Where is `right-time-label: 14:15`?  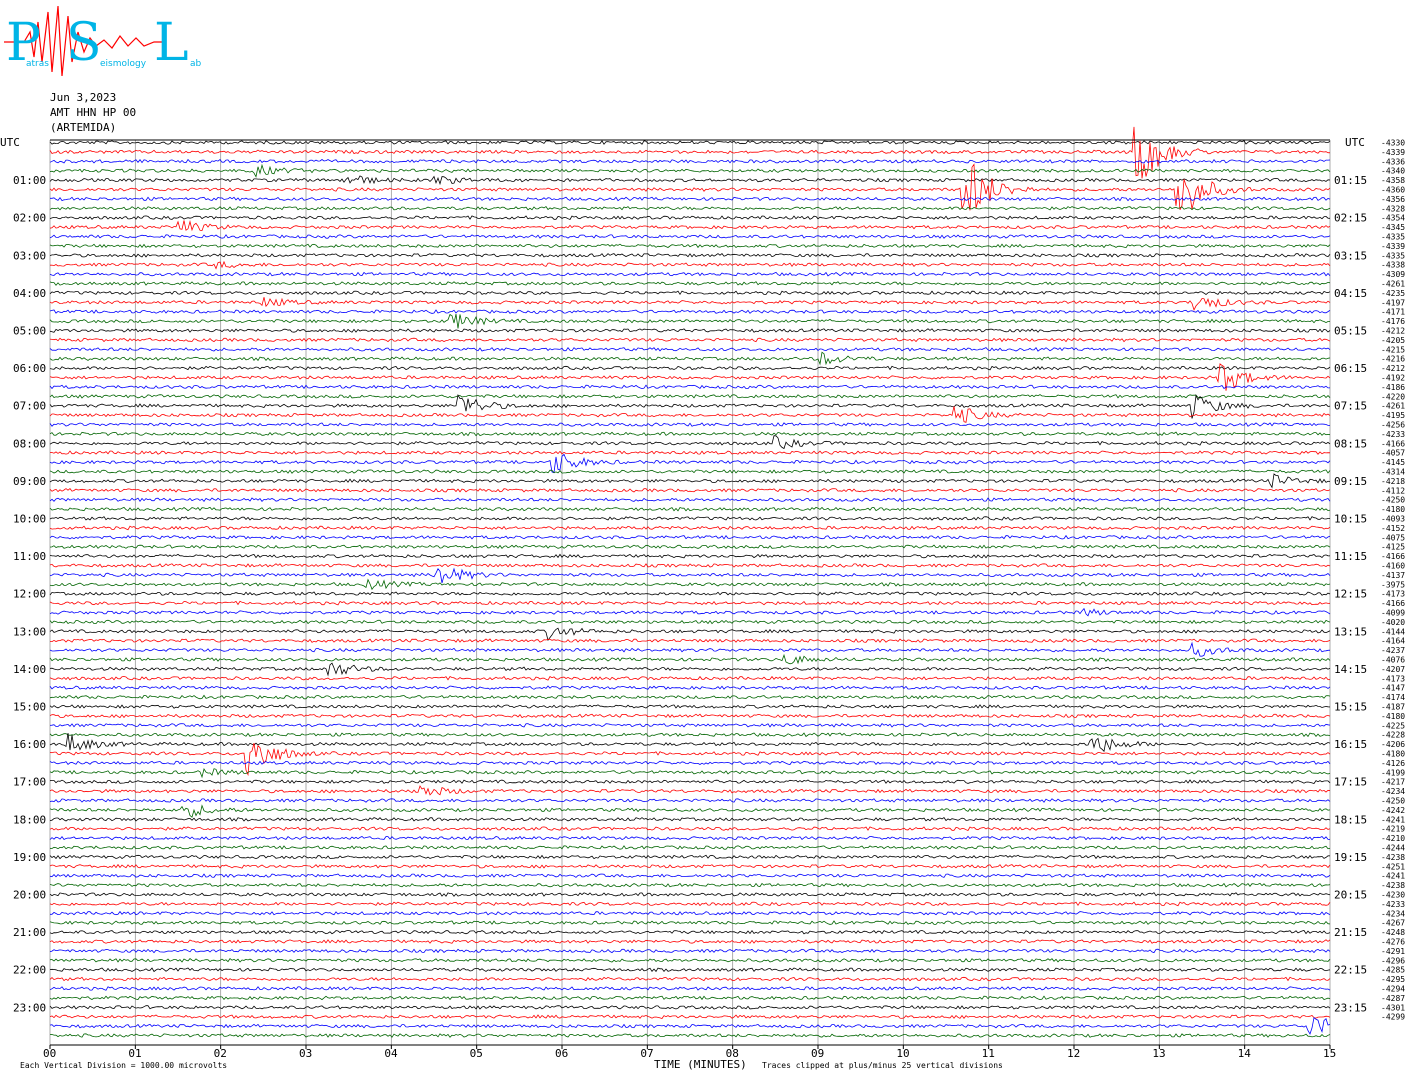 right-time-label: 14:15 is located at coordinates (1350, 669).